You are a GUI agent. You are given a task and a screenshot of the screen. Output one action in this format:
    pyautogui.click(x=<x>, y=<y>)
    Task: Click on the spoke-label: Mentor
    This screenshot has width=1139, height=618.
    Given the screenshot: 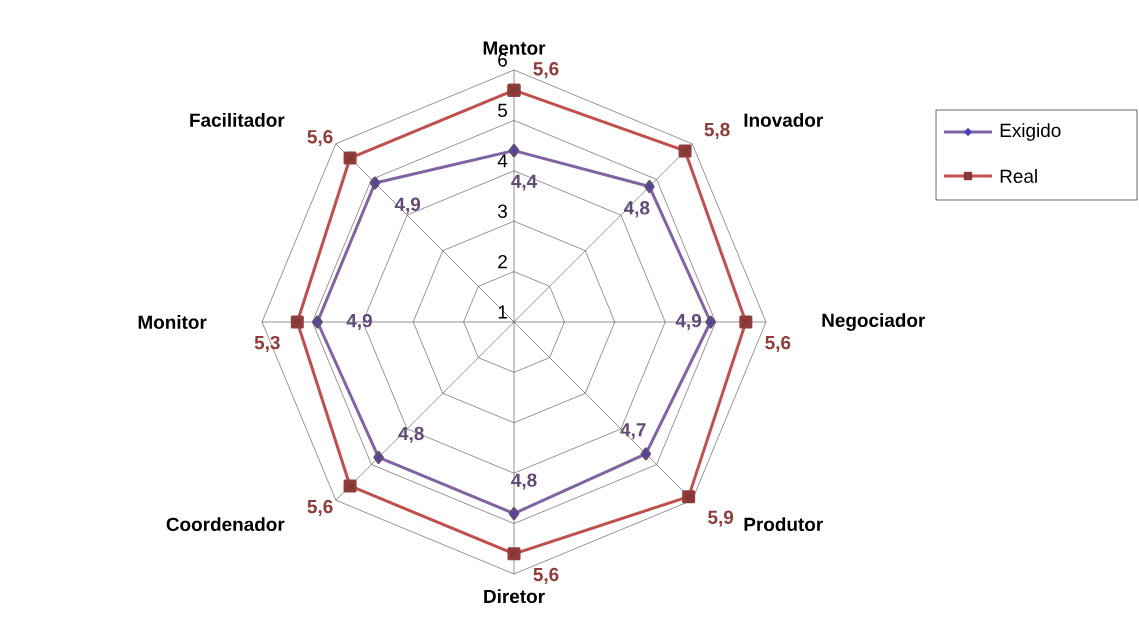 What is the action you would take?
    pyautogui.click(x=514, y=48)
    